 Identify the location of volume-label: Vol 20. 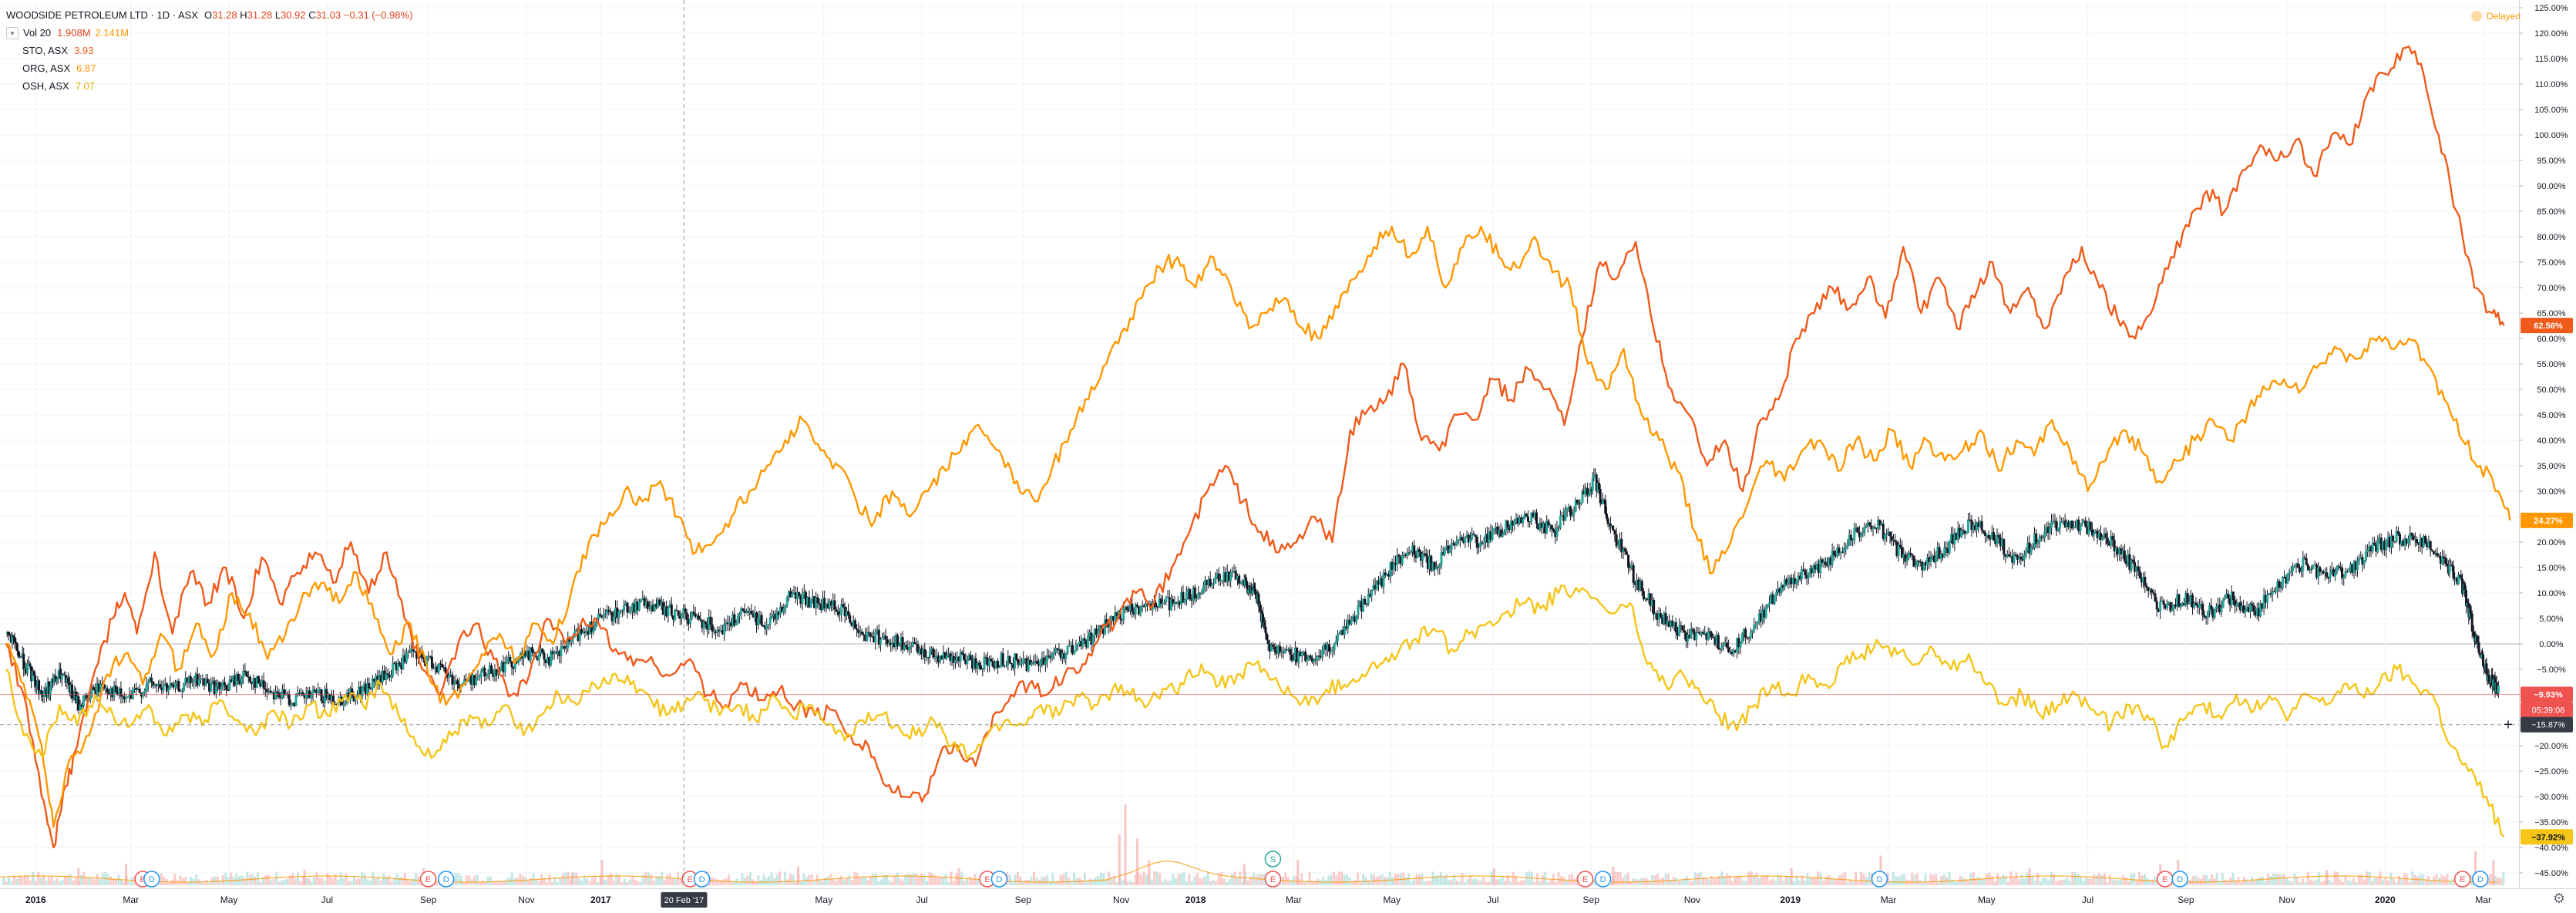
(37, 33).